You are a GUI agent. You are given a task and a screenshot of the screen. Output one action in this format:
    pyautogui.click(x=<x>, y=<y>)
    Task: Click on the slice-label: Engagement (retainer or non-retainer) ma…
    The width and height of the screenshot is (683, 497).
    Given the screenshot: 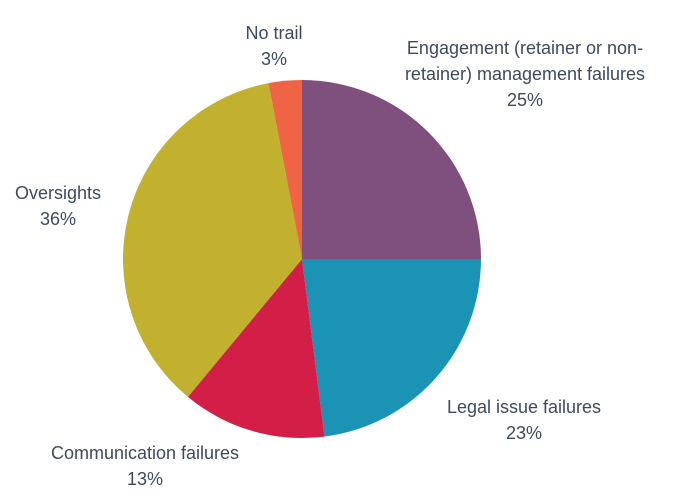 What is the action you would take?
    pyautogui.click(x=525, y=74)
    